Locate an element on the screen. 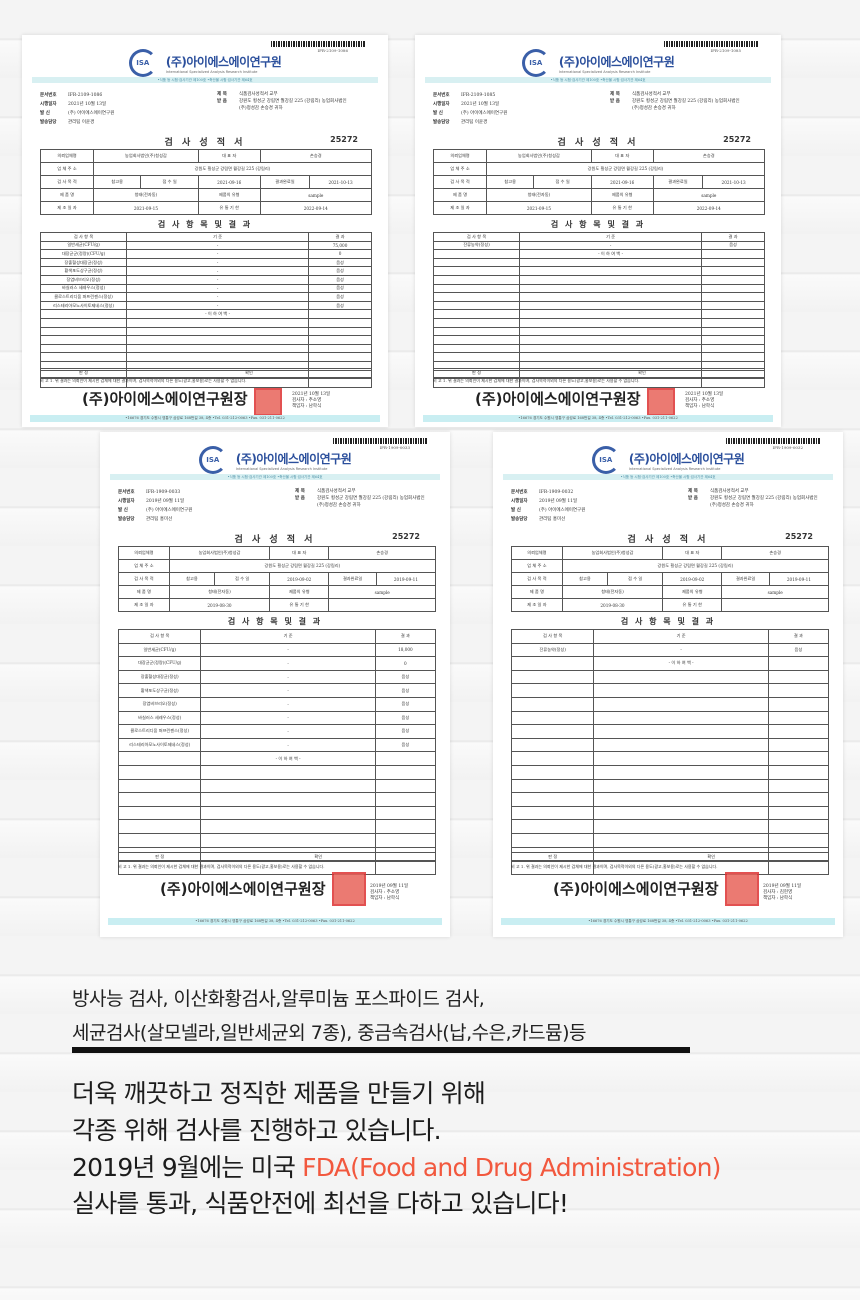 This screenshot has height=1300, width=860. end-mark: - 이 하 여 백 - is located at coordinates (218, 314).